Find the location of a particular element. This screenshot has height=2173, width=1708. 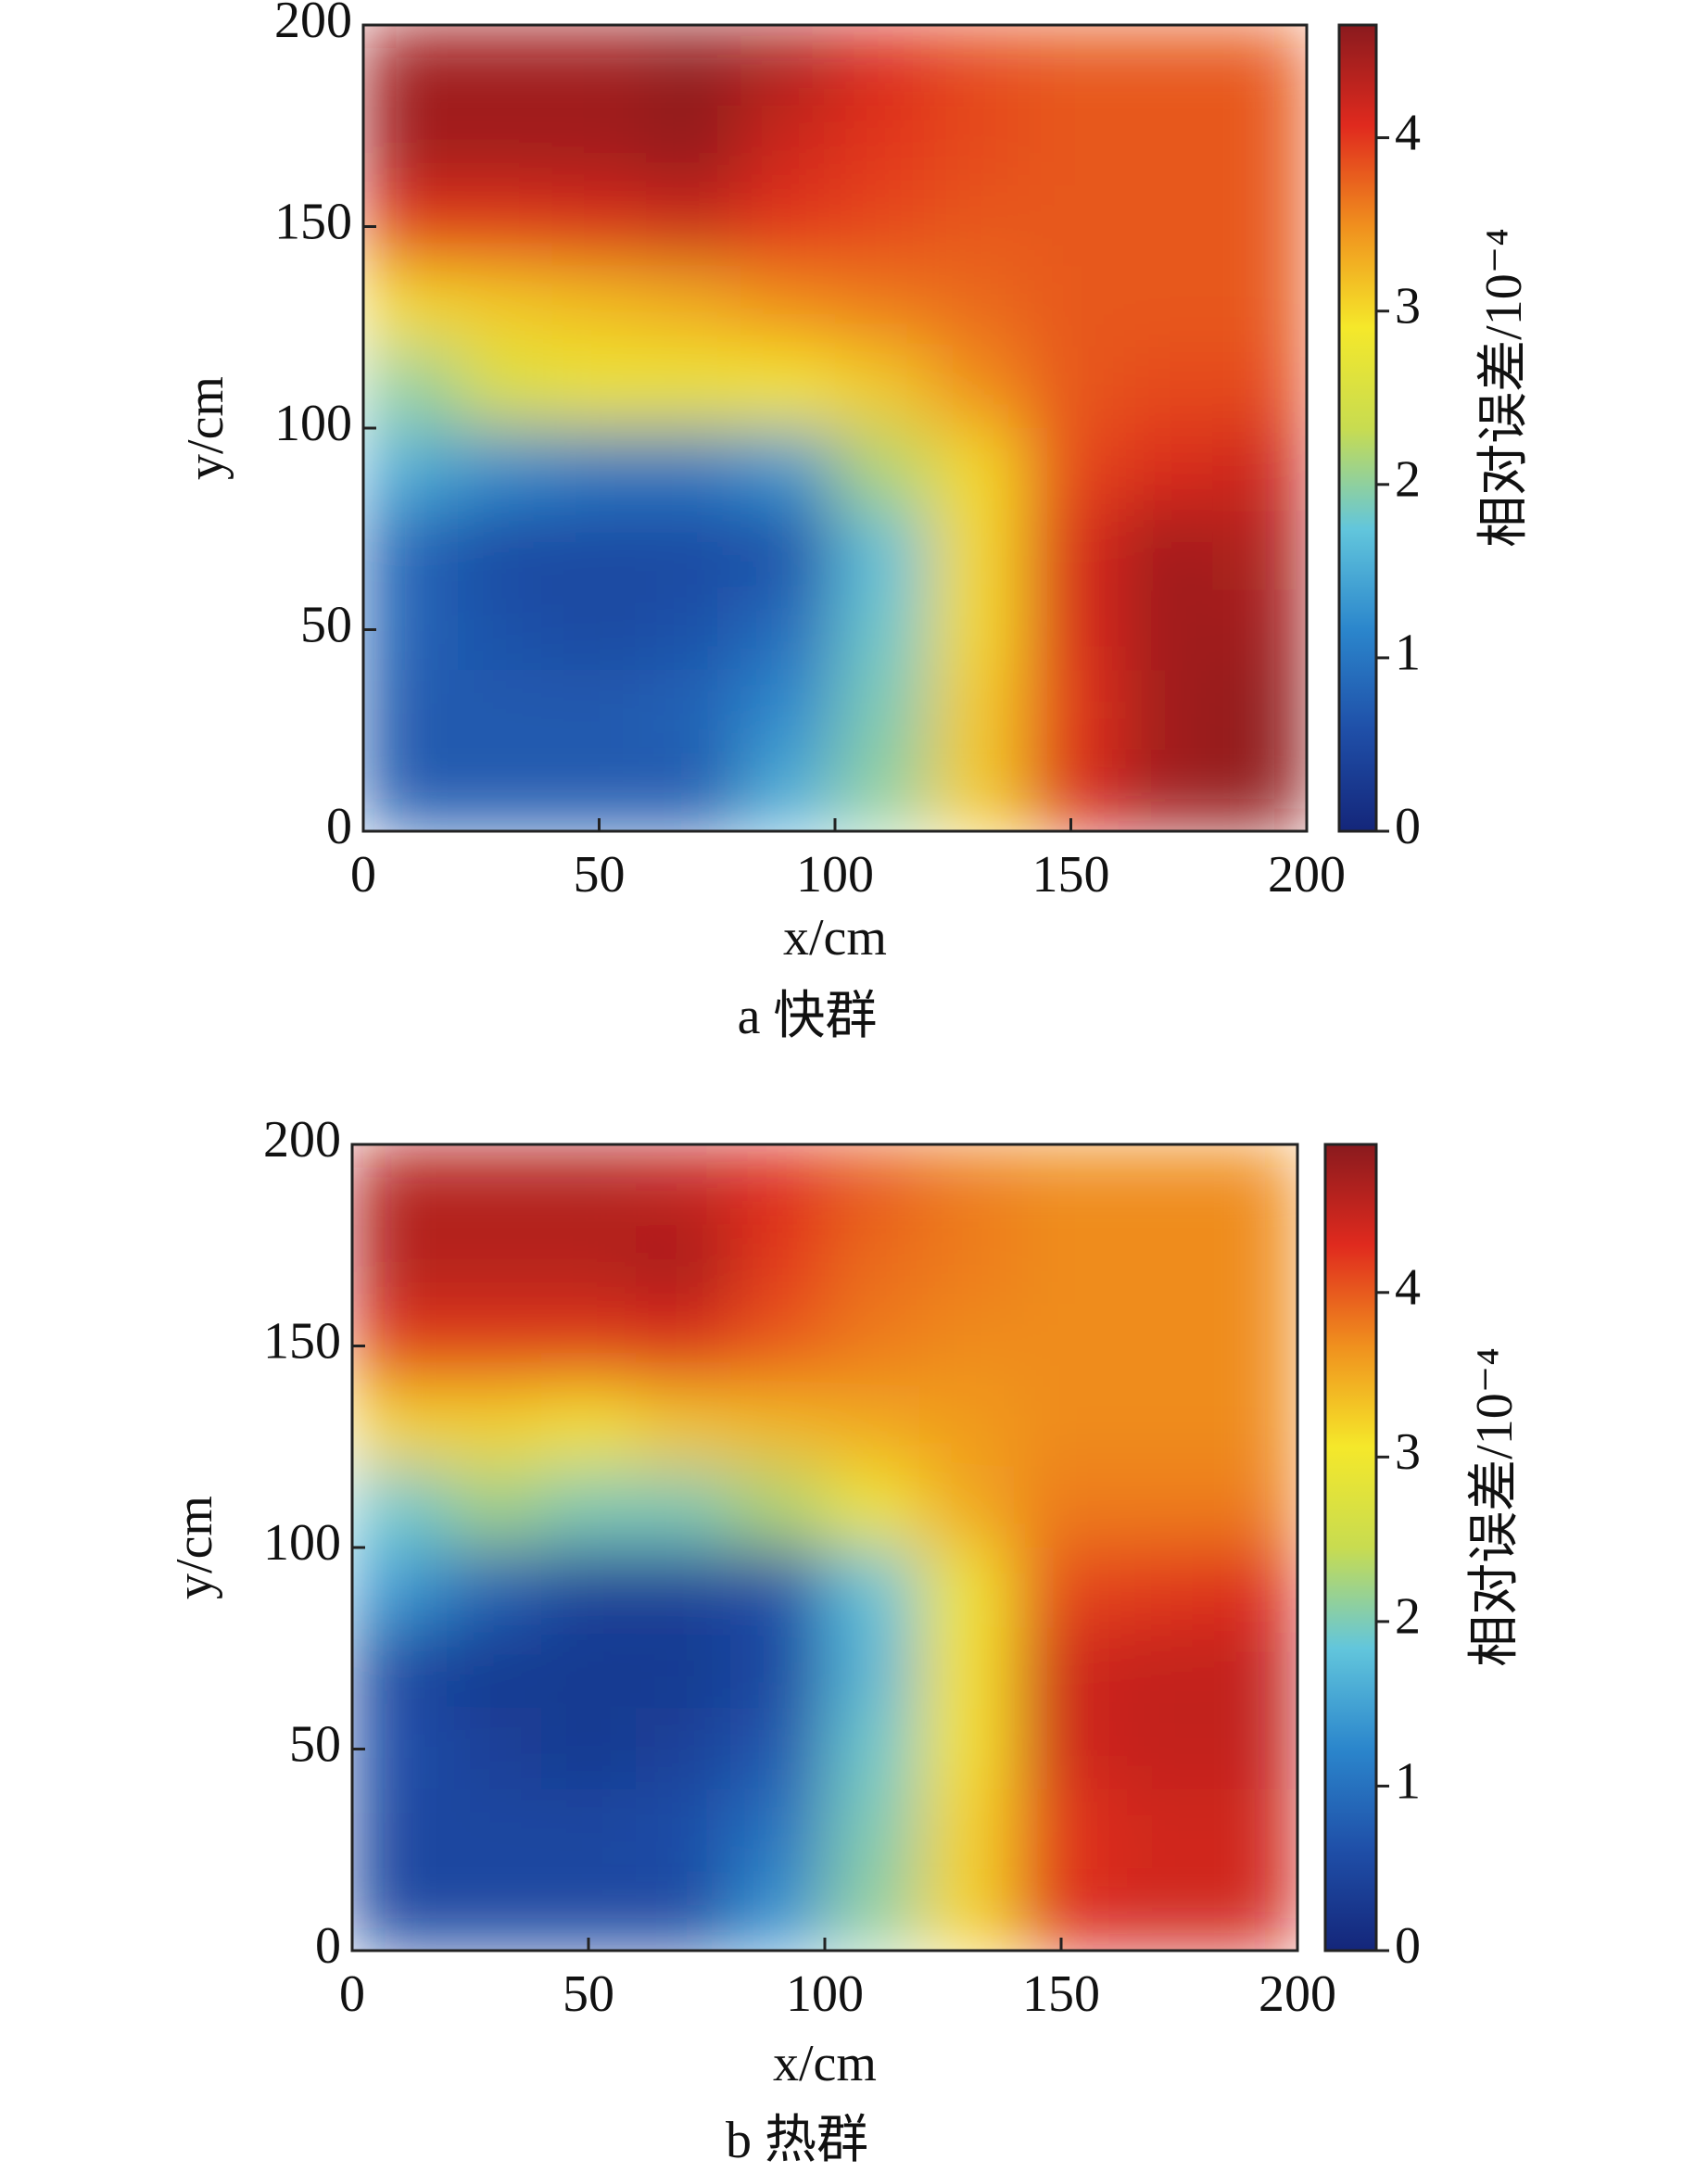

caption: b 热群 is located at coordinates (797, 2140).